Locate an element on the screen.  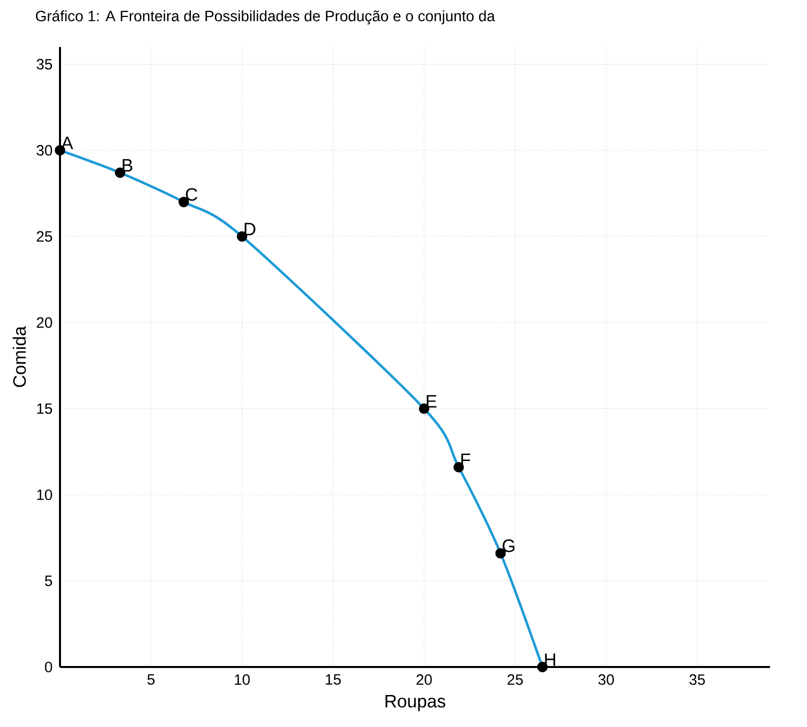
x-tick-label: 5 is located at coordinates (151, 679).